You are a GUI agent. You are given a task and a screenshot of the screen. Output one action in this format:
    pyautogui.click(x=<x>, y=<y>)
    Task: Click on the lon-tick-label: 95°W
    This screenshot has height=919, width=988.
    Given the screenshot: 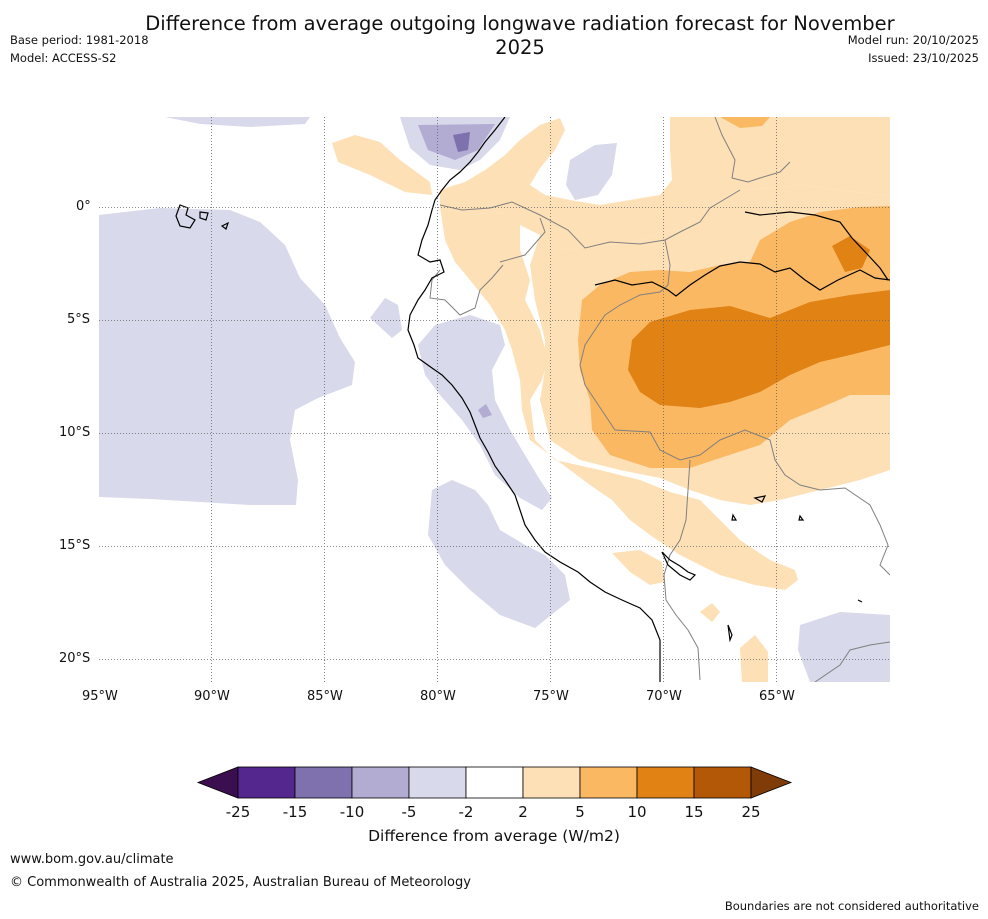 What is the action you would take?
    pyautogui.click(x=100, y=696)
    